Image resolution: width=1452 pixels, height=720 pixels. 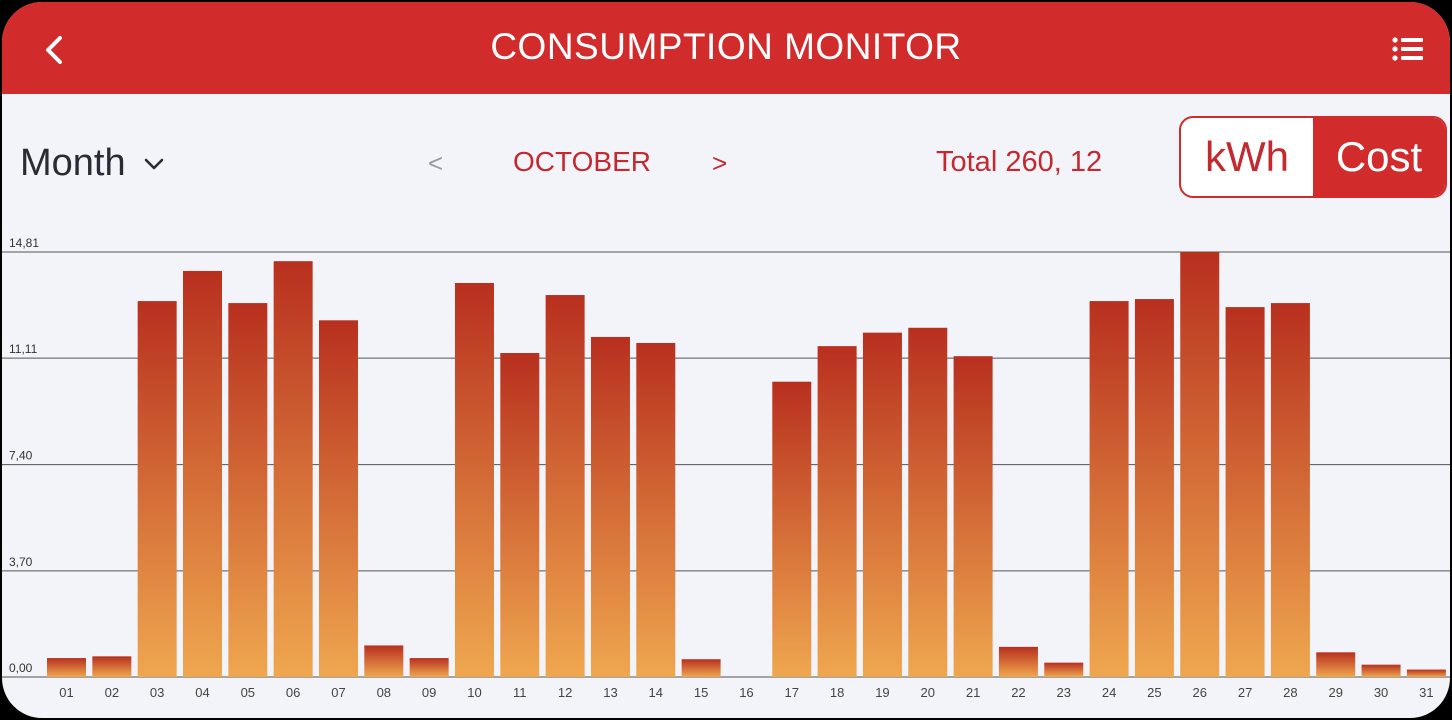 What do you see at coordinates (56, 50) in the screenshot?
I see `chevron-left-icon` at bounding box center [56, 50].